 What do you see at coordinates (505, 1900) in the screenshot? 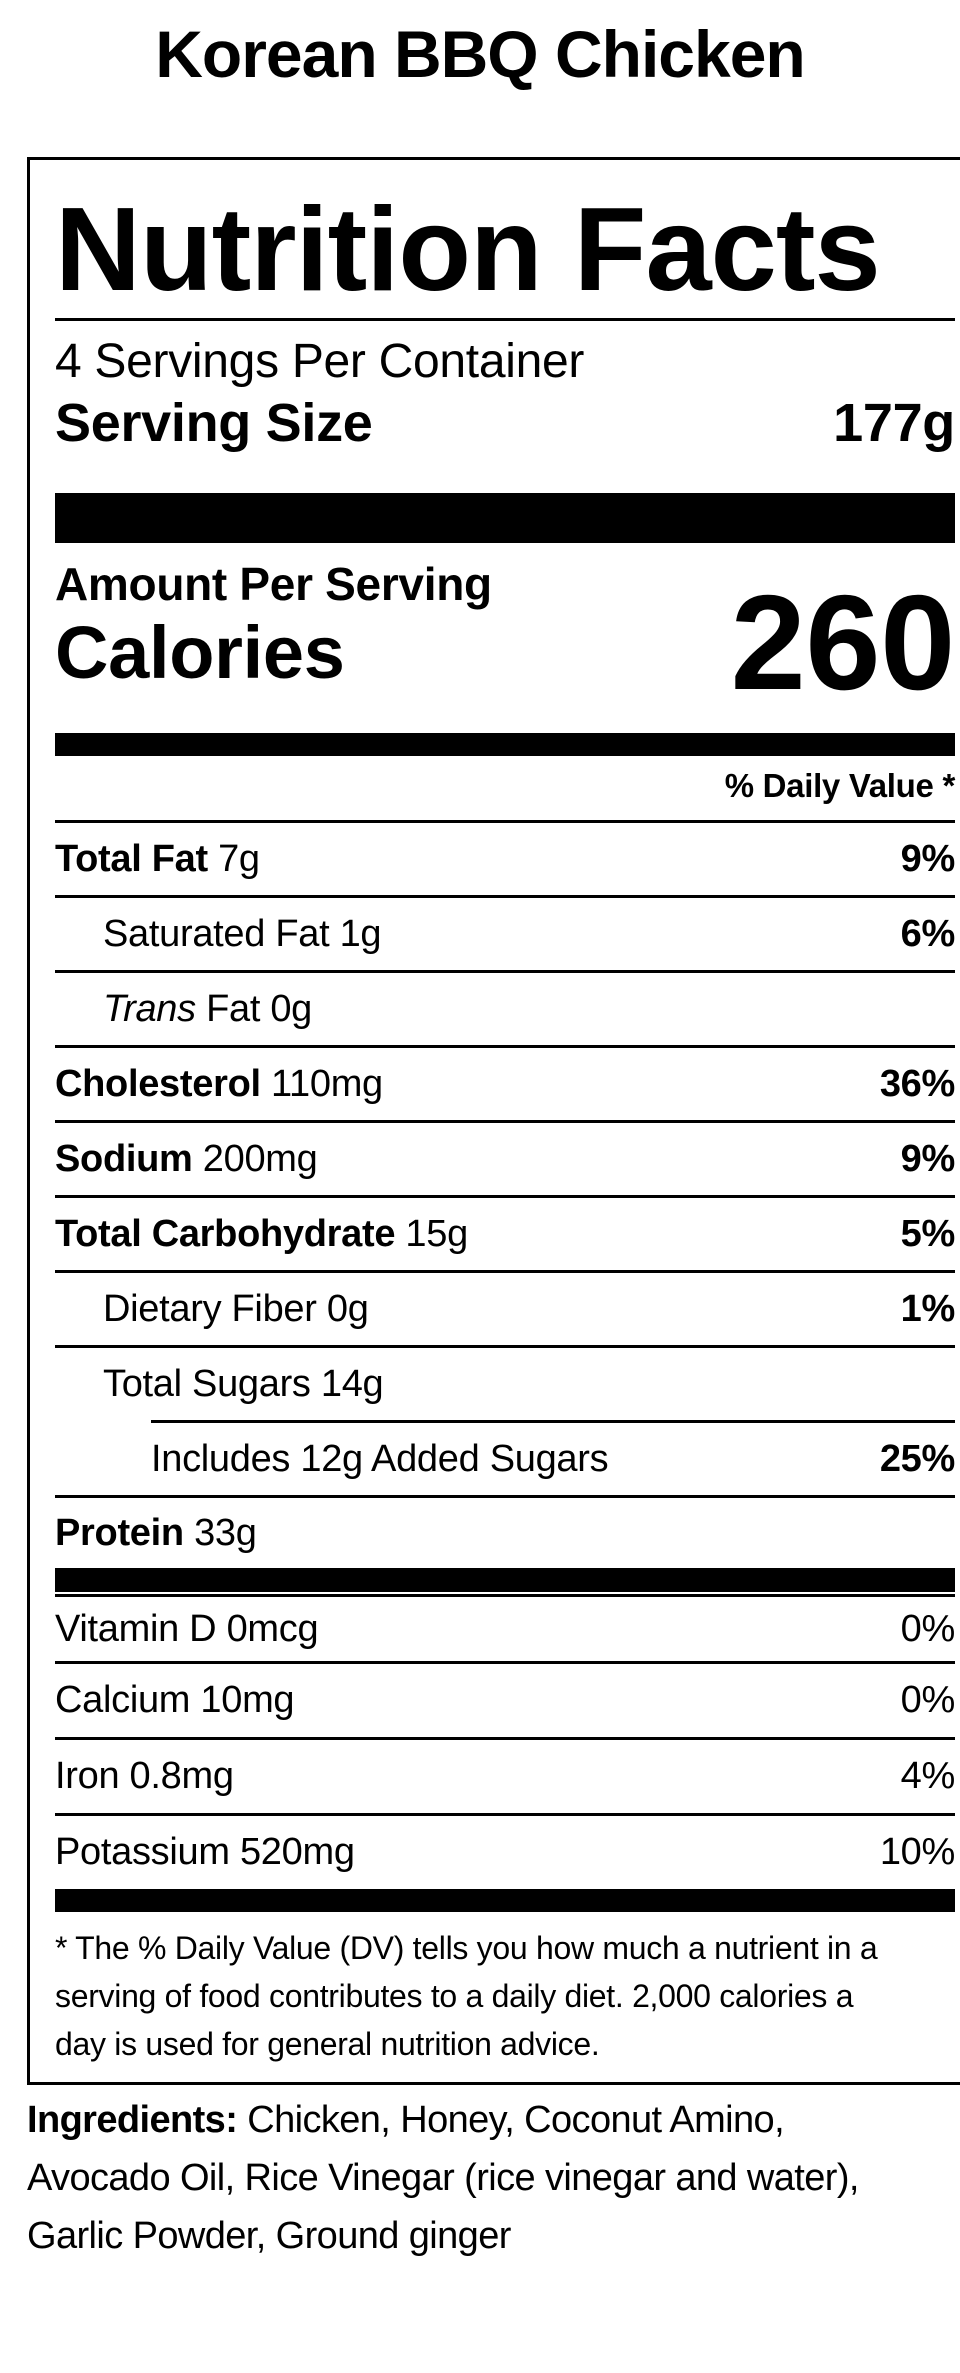
I see `separator-bar-footnote` at bounding box center [505, 1900].